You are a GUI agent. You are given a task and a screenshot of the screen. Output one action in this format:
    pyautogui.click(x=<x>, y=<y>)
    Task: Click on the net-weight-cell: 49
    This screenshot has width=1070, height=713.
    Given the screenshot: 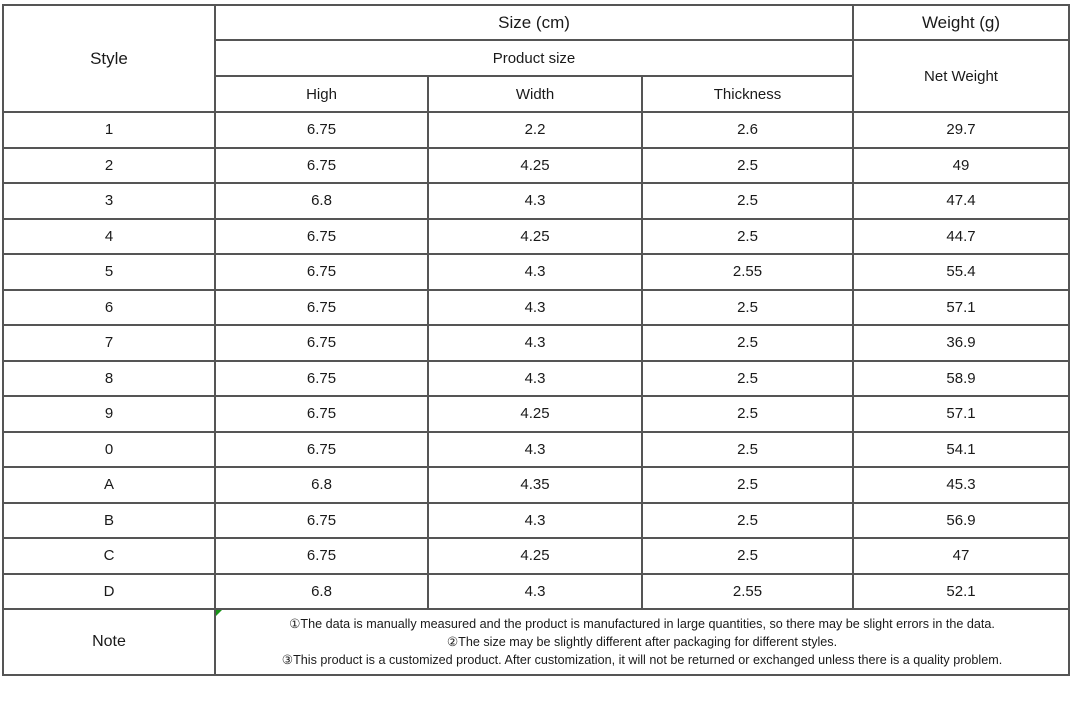 What is the action you would take?
    pyautogui.click(x=961, y=165)
    